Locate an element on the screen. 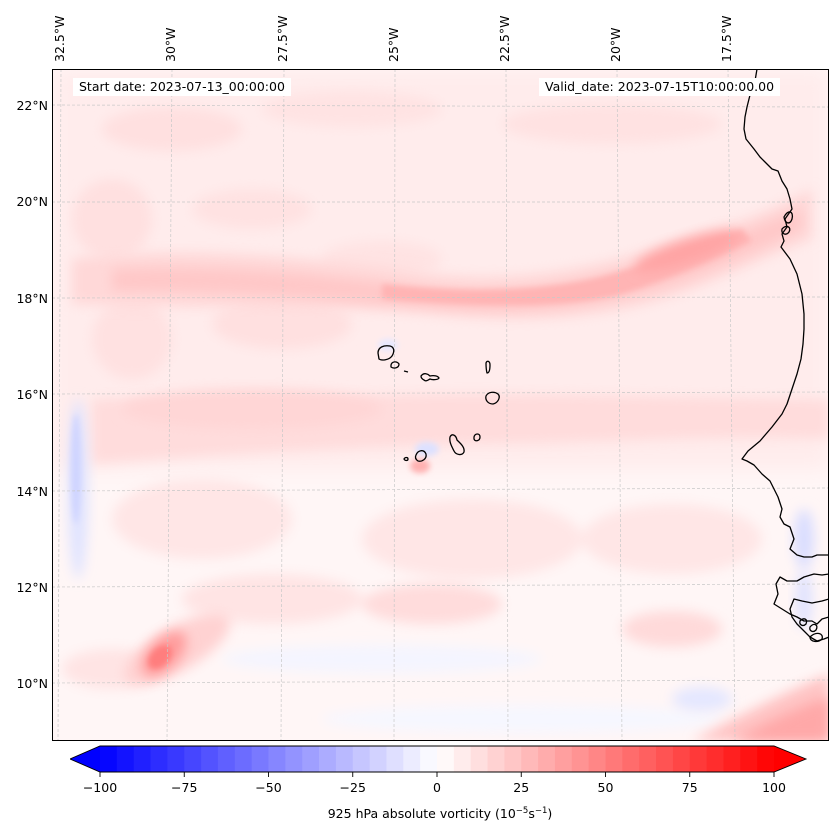 The width and height of the screenshot is (837, 839). colorbar-tick-label: 50 is located at coordinates (605, 787).